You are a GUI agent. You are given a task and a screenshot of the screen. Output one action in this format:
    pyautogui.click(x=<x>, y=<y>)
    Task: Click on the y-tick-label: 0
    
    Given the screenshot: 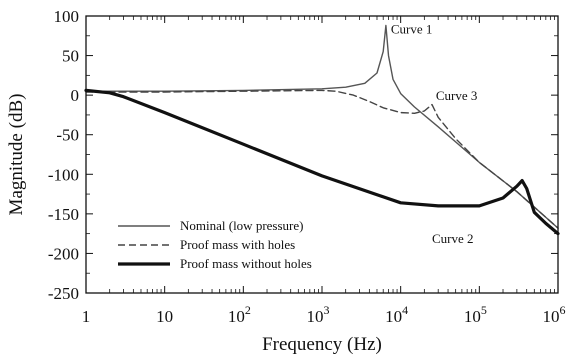 What is the action you would take?
    pyautogui.click(x=75, y=95)
    